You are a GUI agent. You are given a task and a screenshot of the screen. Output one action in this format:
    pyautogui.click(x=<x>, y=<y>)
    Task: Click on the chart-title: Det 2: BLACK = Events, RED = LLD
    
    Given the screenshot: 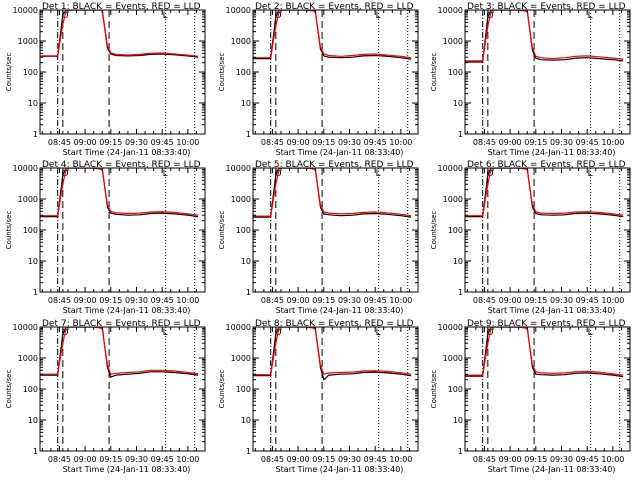 What is the action you would take?
    pyautogui.click(x=334, y=7)
    